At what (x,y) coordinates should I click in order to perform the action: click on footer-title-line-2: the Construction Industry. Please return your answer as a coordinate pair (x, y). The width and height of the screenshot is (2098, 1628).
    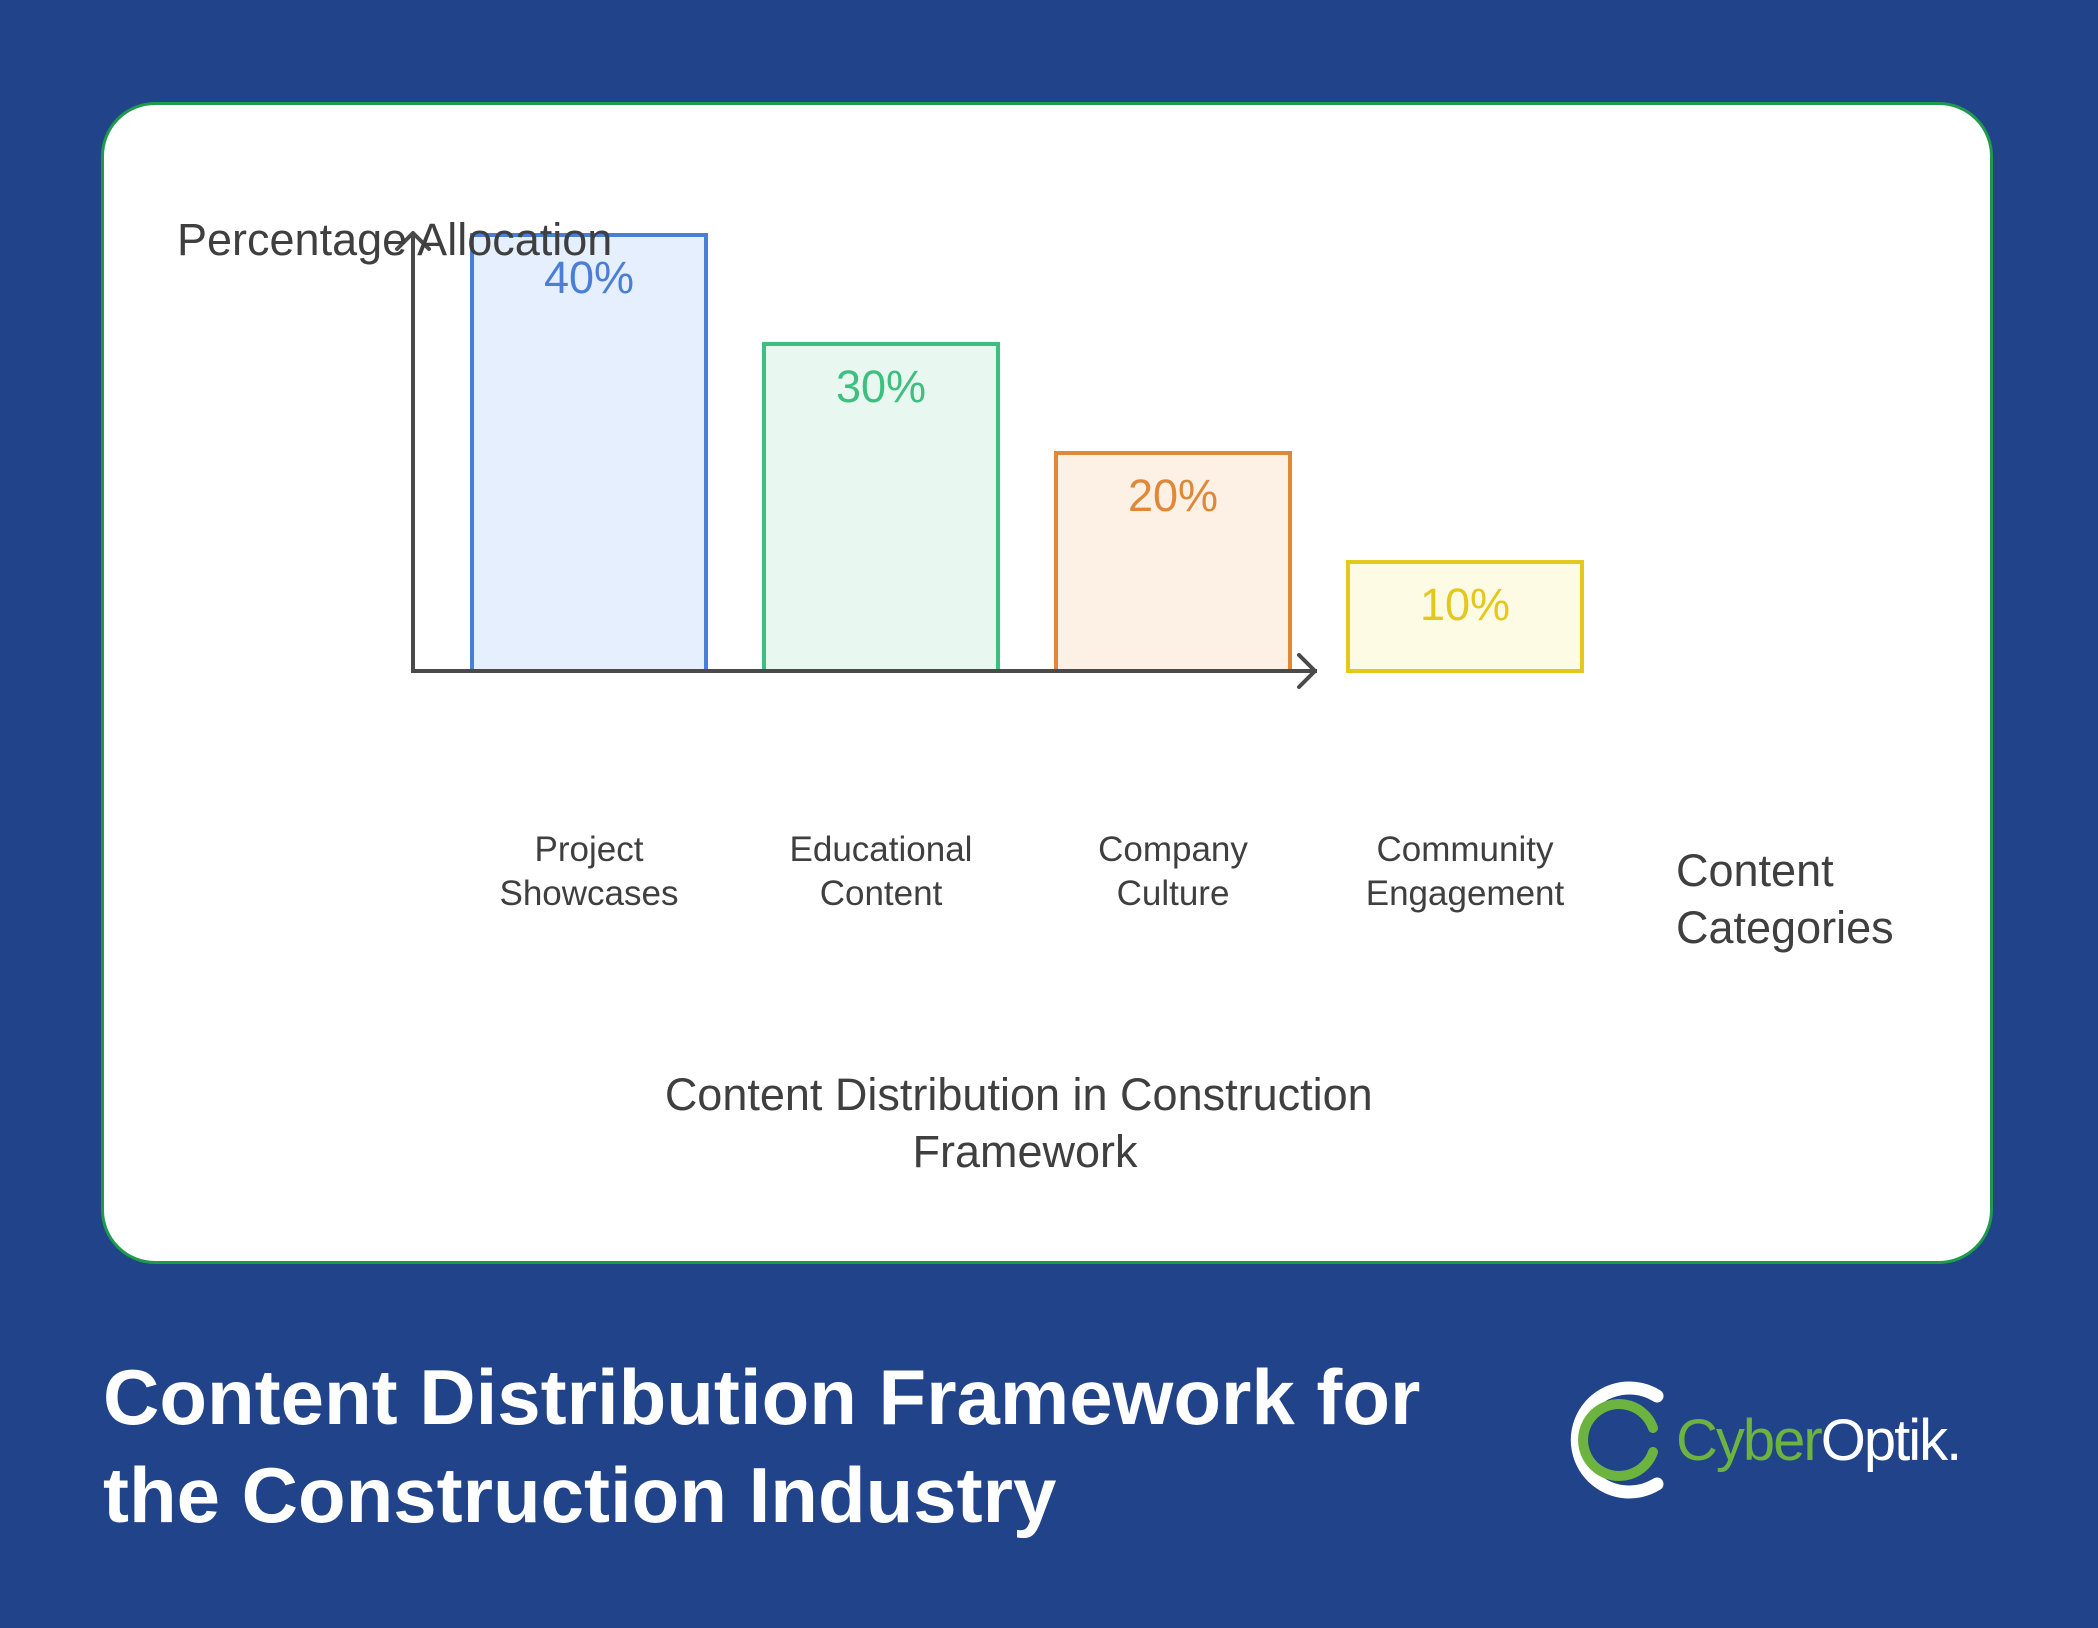
    Looking at the image, I should click on (580, 1495).